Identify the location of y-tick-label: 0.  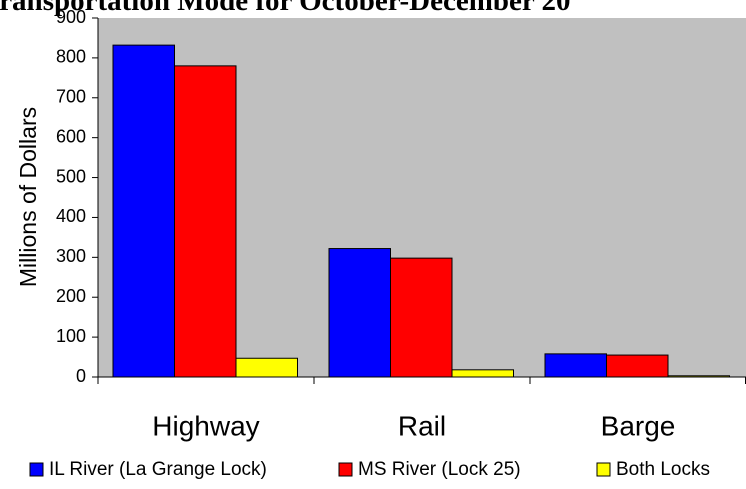
(81, 376).